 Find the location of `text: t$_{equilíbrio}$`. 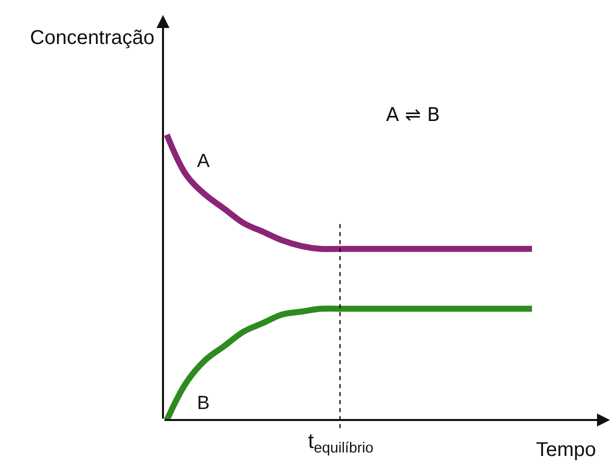

text: t$_{equilíbrio}$ is located at coordinates (341, 443).